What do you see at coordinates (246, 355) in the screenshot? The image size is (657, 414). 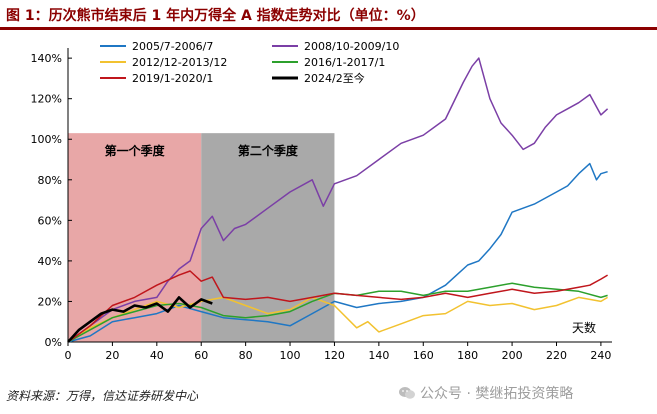 I see `x-tick-label: 80` at bounding box center [246, 355].